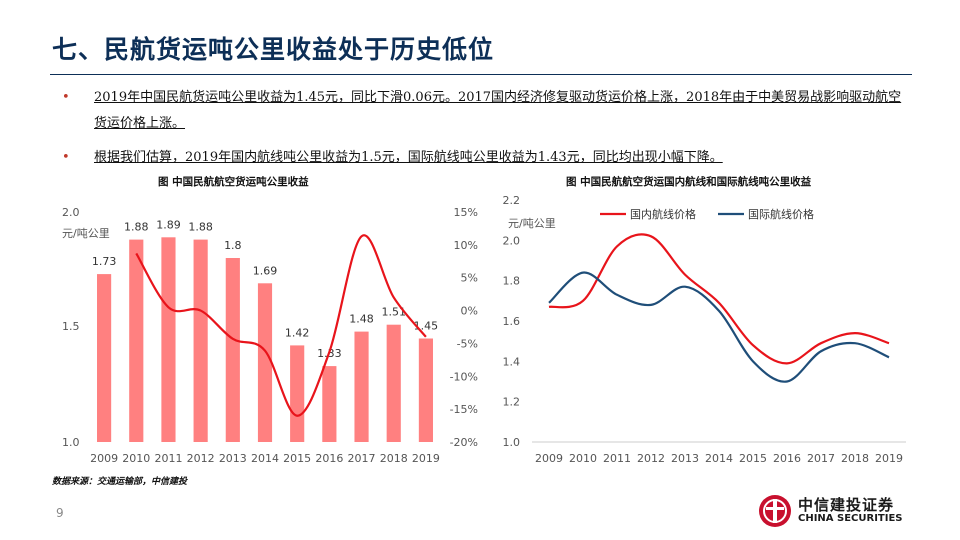  What do you see at coordinates (168, 224) in the screenshot?
I see `bar-data-label: 1.89` at bounding box center [168, 224].